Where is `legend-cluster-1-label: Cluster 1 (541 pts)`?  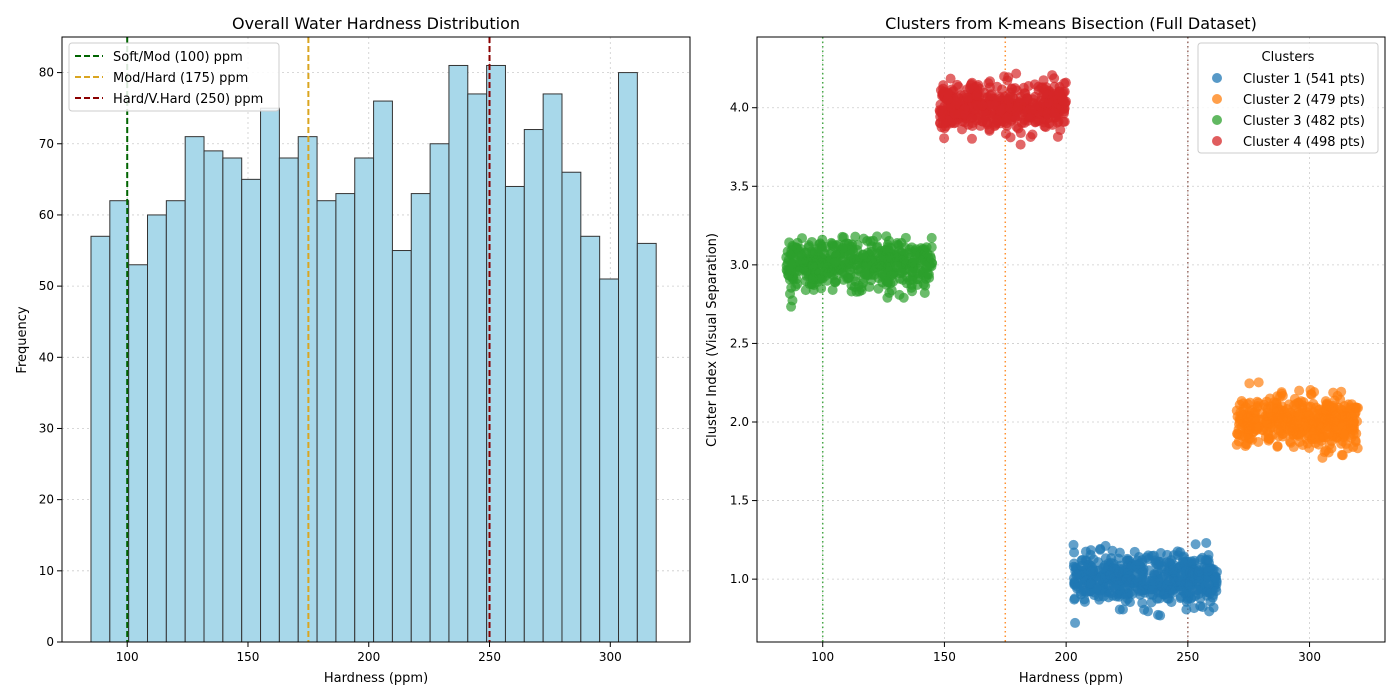 legend-cluster-1-label: Cluster 1 (541 pts) is located at coordinates (1304, 79).